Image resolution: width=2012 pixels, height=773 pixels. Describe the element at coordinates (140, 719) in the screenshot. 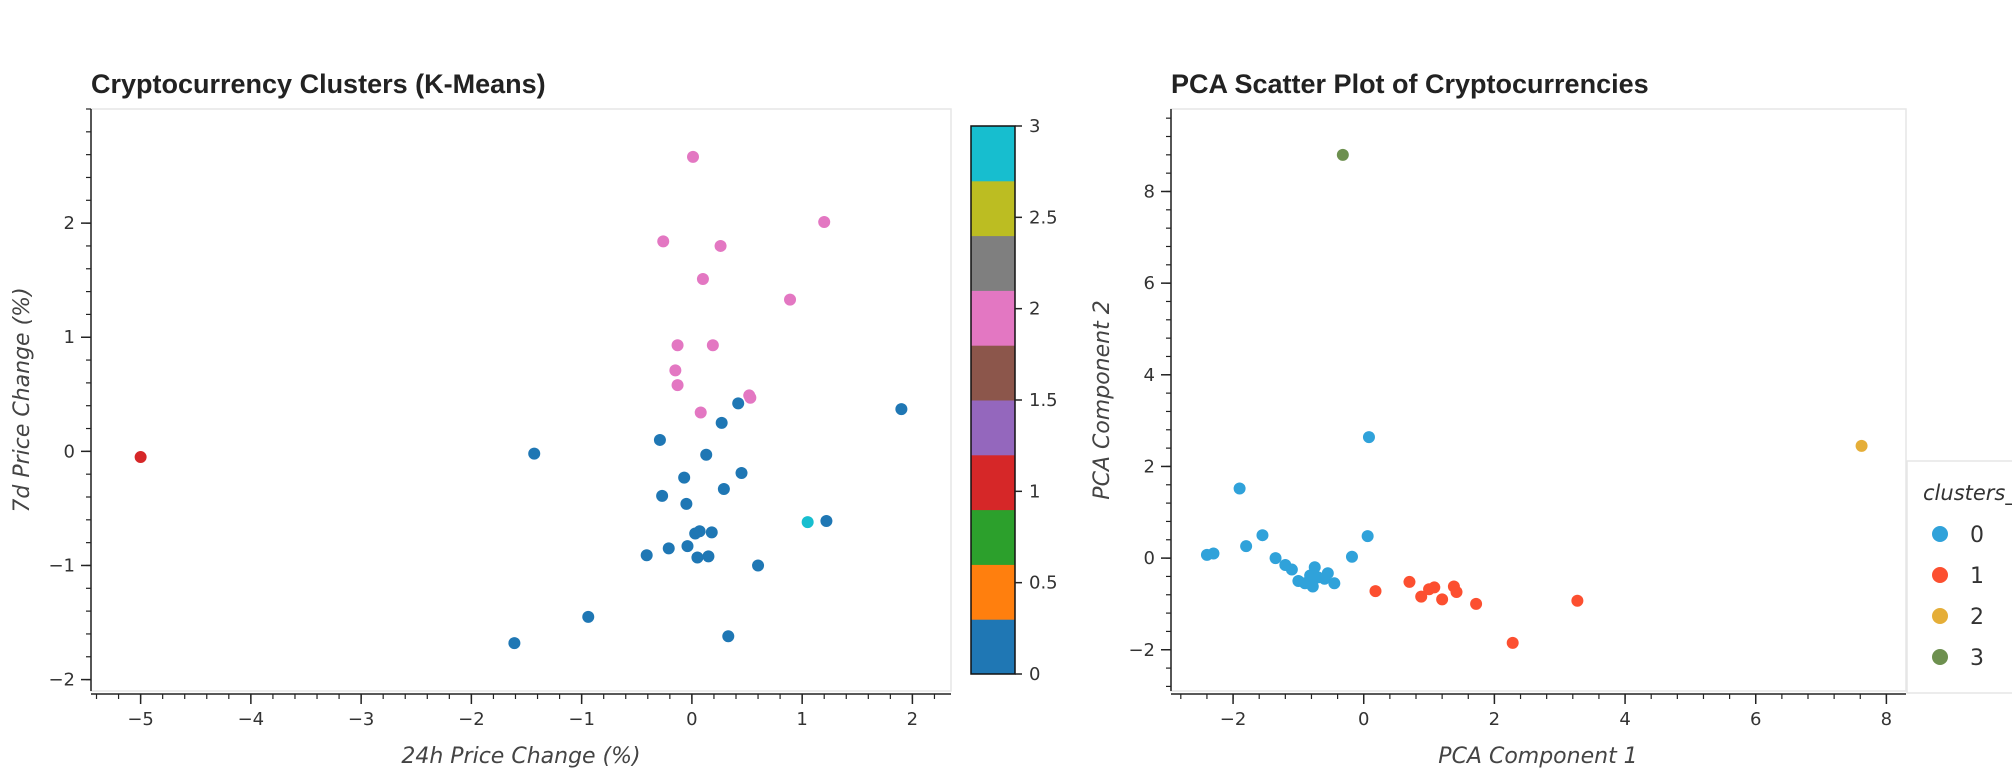

I see `x-tick-label: −5` at that location.